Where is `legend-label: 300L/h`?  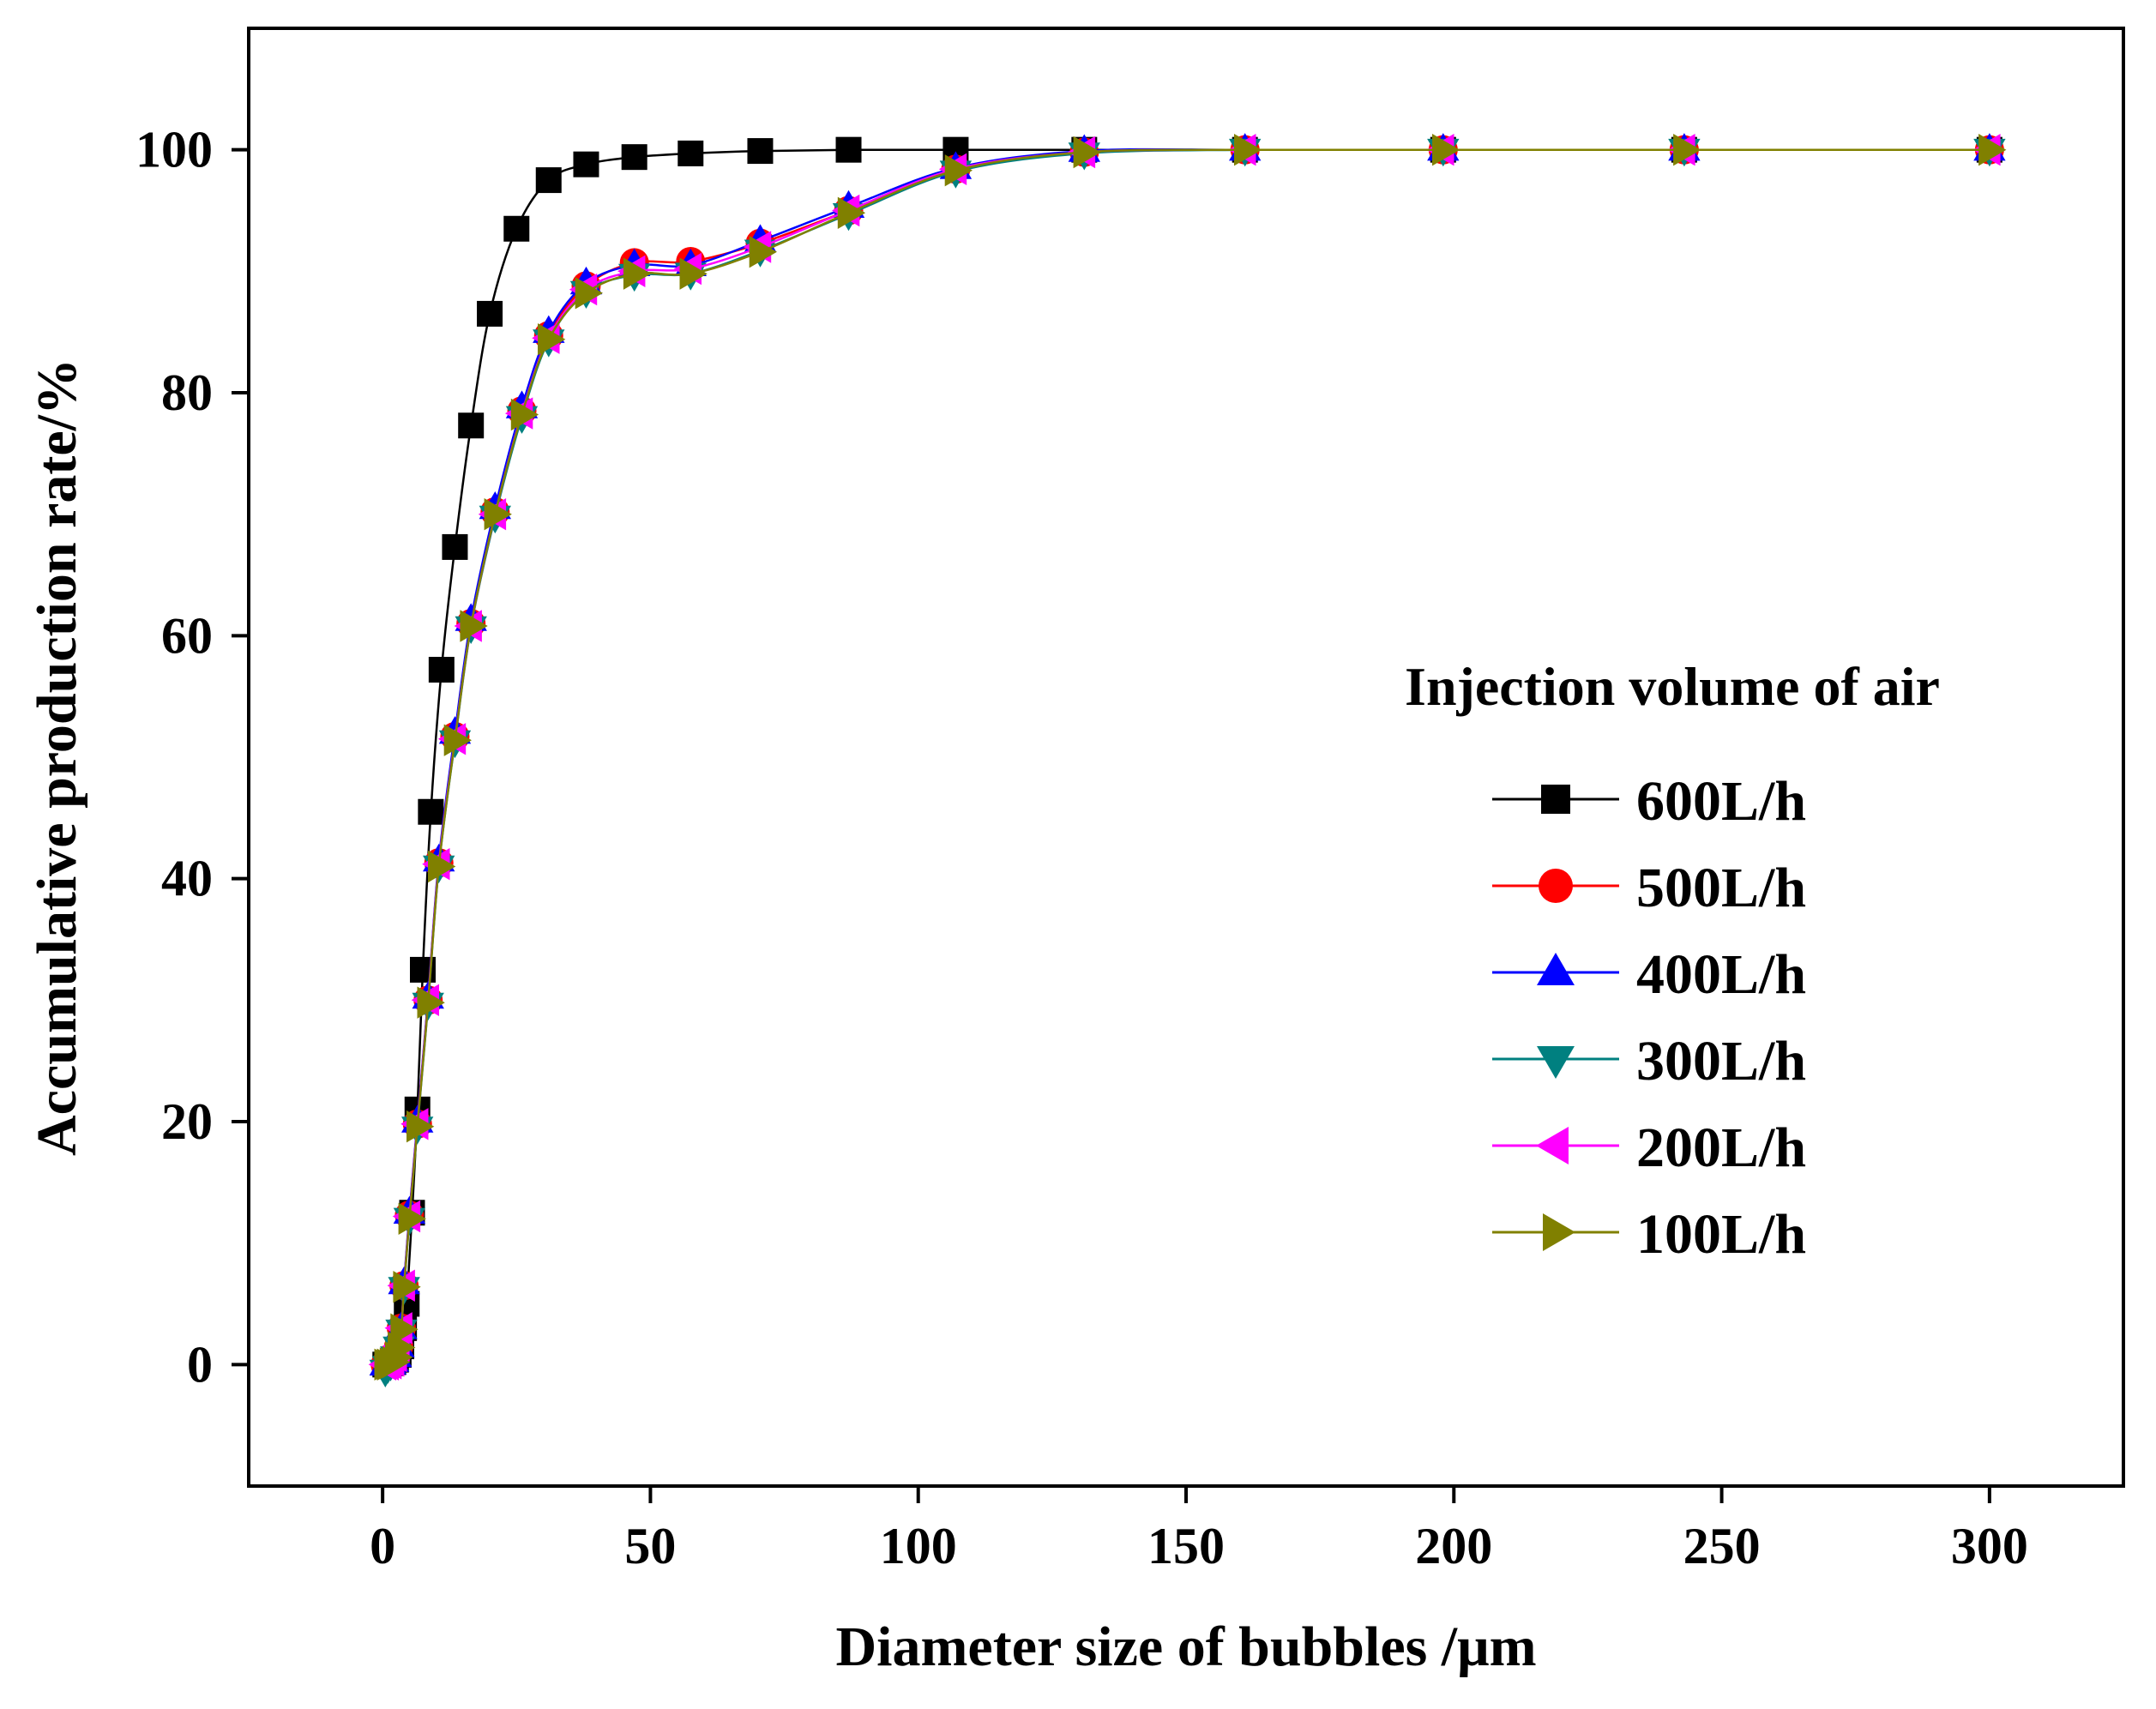 legend-label: 300L/h is located at coordinates (1721, 1061).